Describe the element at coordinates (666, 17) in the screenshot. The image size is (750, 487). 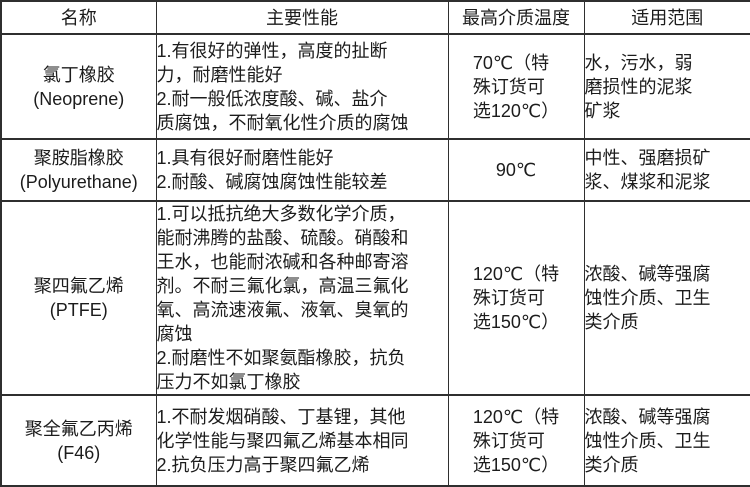
I see `column-header-application: 适用范围` at that location.